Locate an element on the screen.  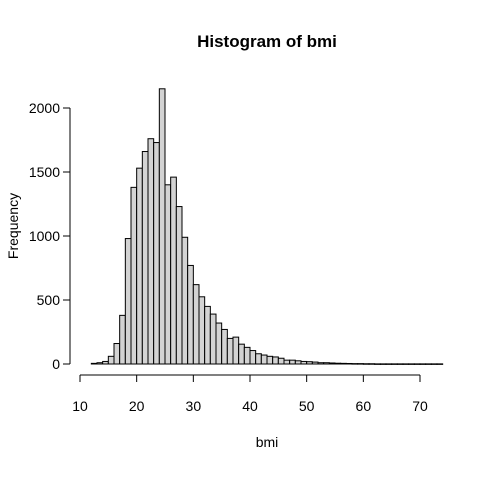
x-tick-label: 60 is located at coordinates (364, 406).